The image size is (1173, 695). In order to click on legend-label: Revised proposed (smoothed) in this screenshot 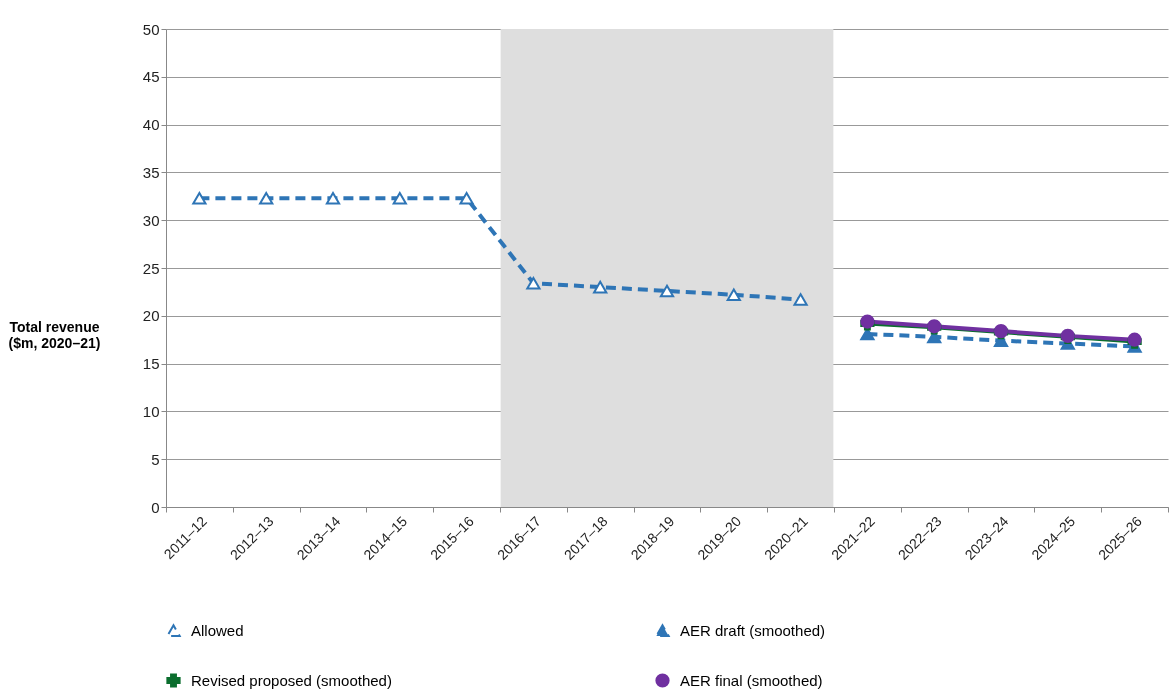, I will do `click(291, 680)`.